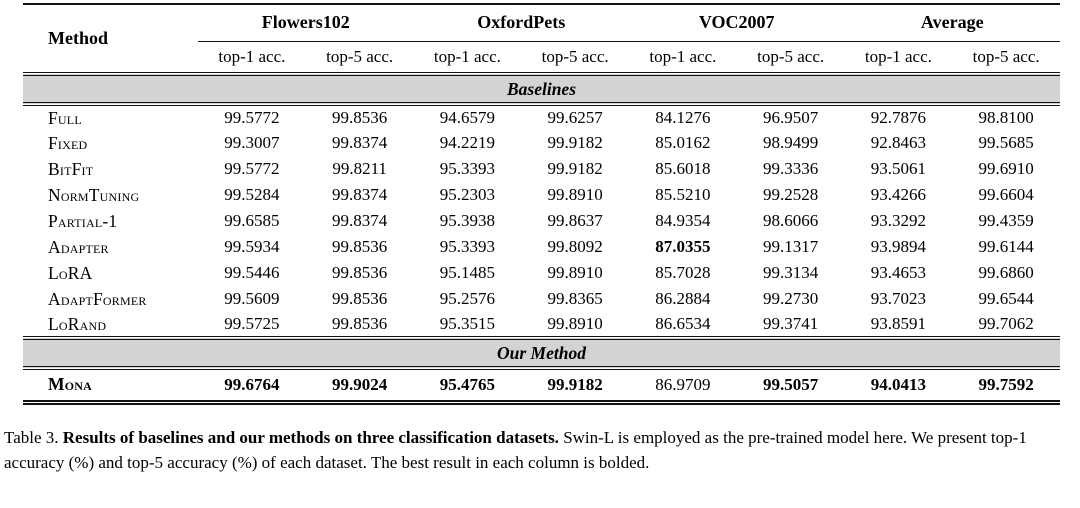 This screenshot has height=508, width=1080. I want to click on value-cell: 99.6910, so click(1006, 168).